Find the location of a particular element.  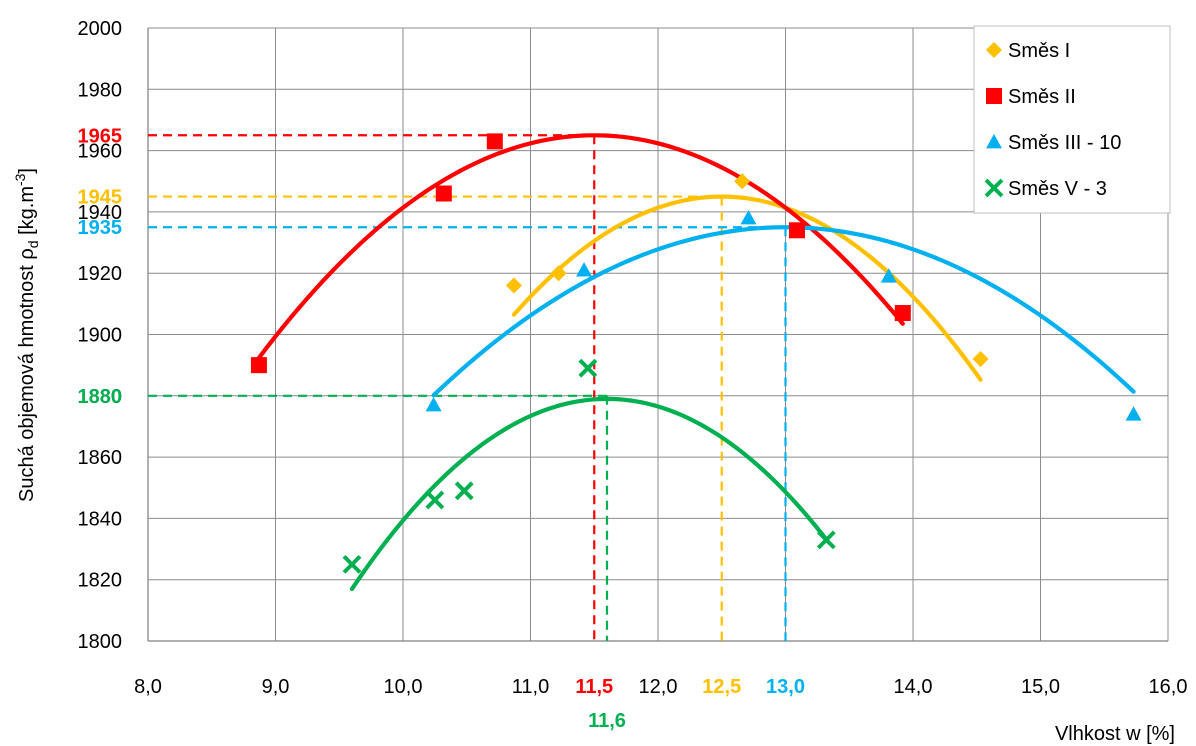

y-tick-label: 1860 is located at coordinates (100, 458).